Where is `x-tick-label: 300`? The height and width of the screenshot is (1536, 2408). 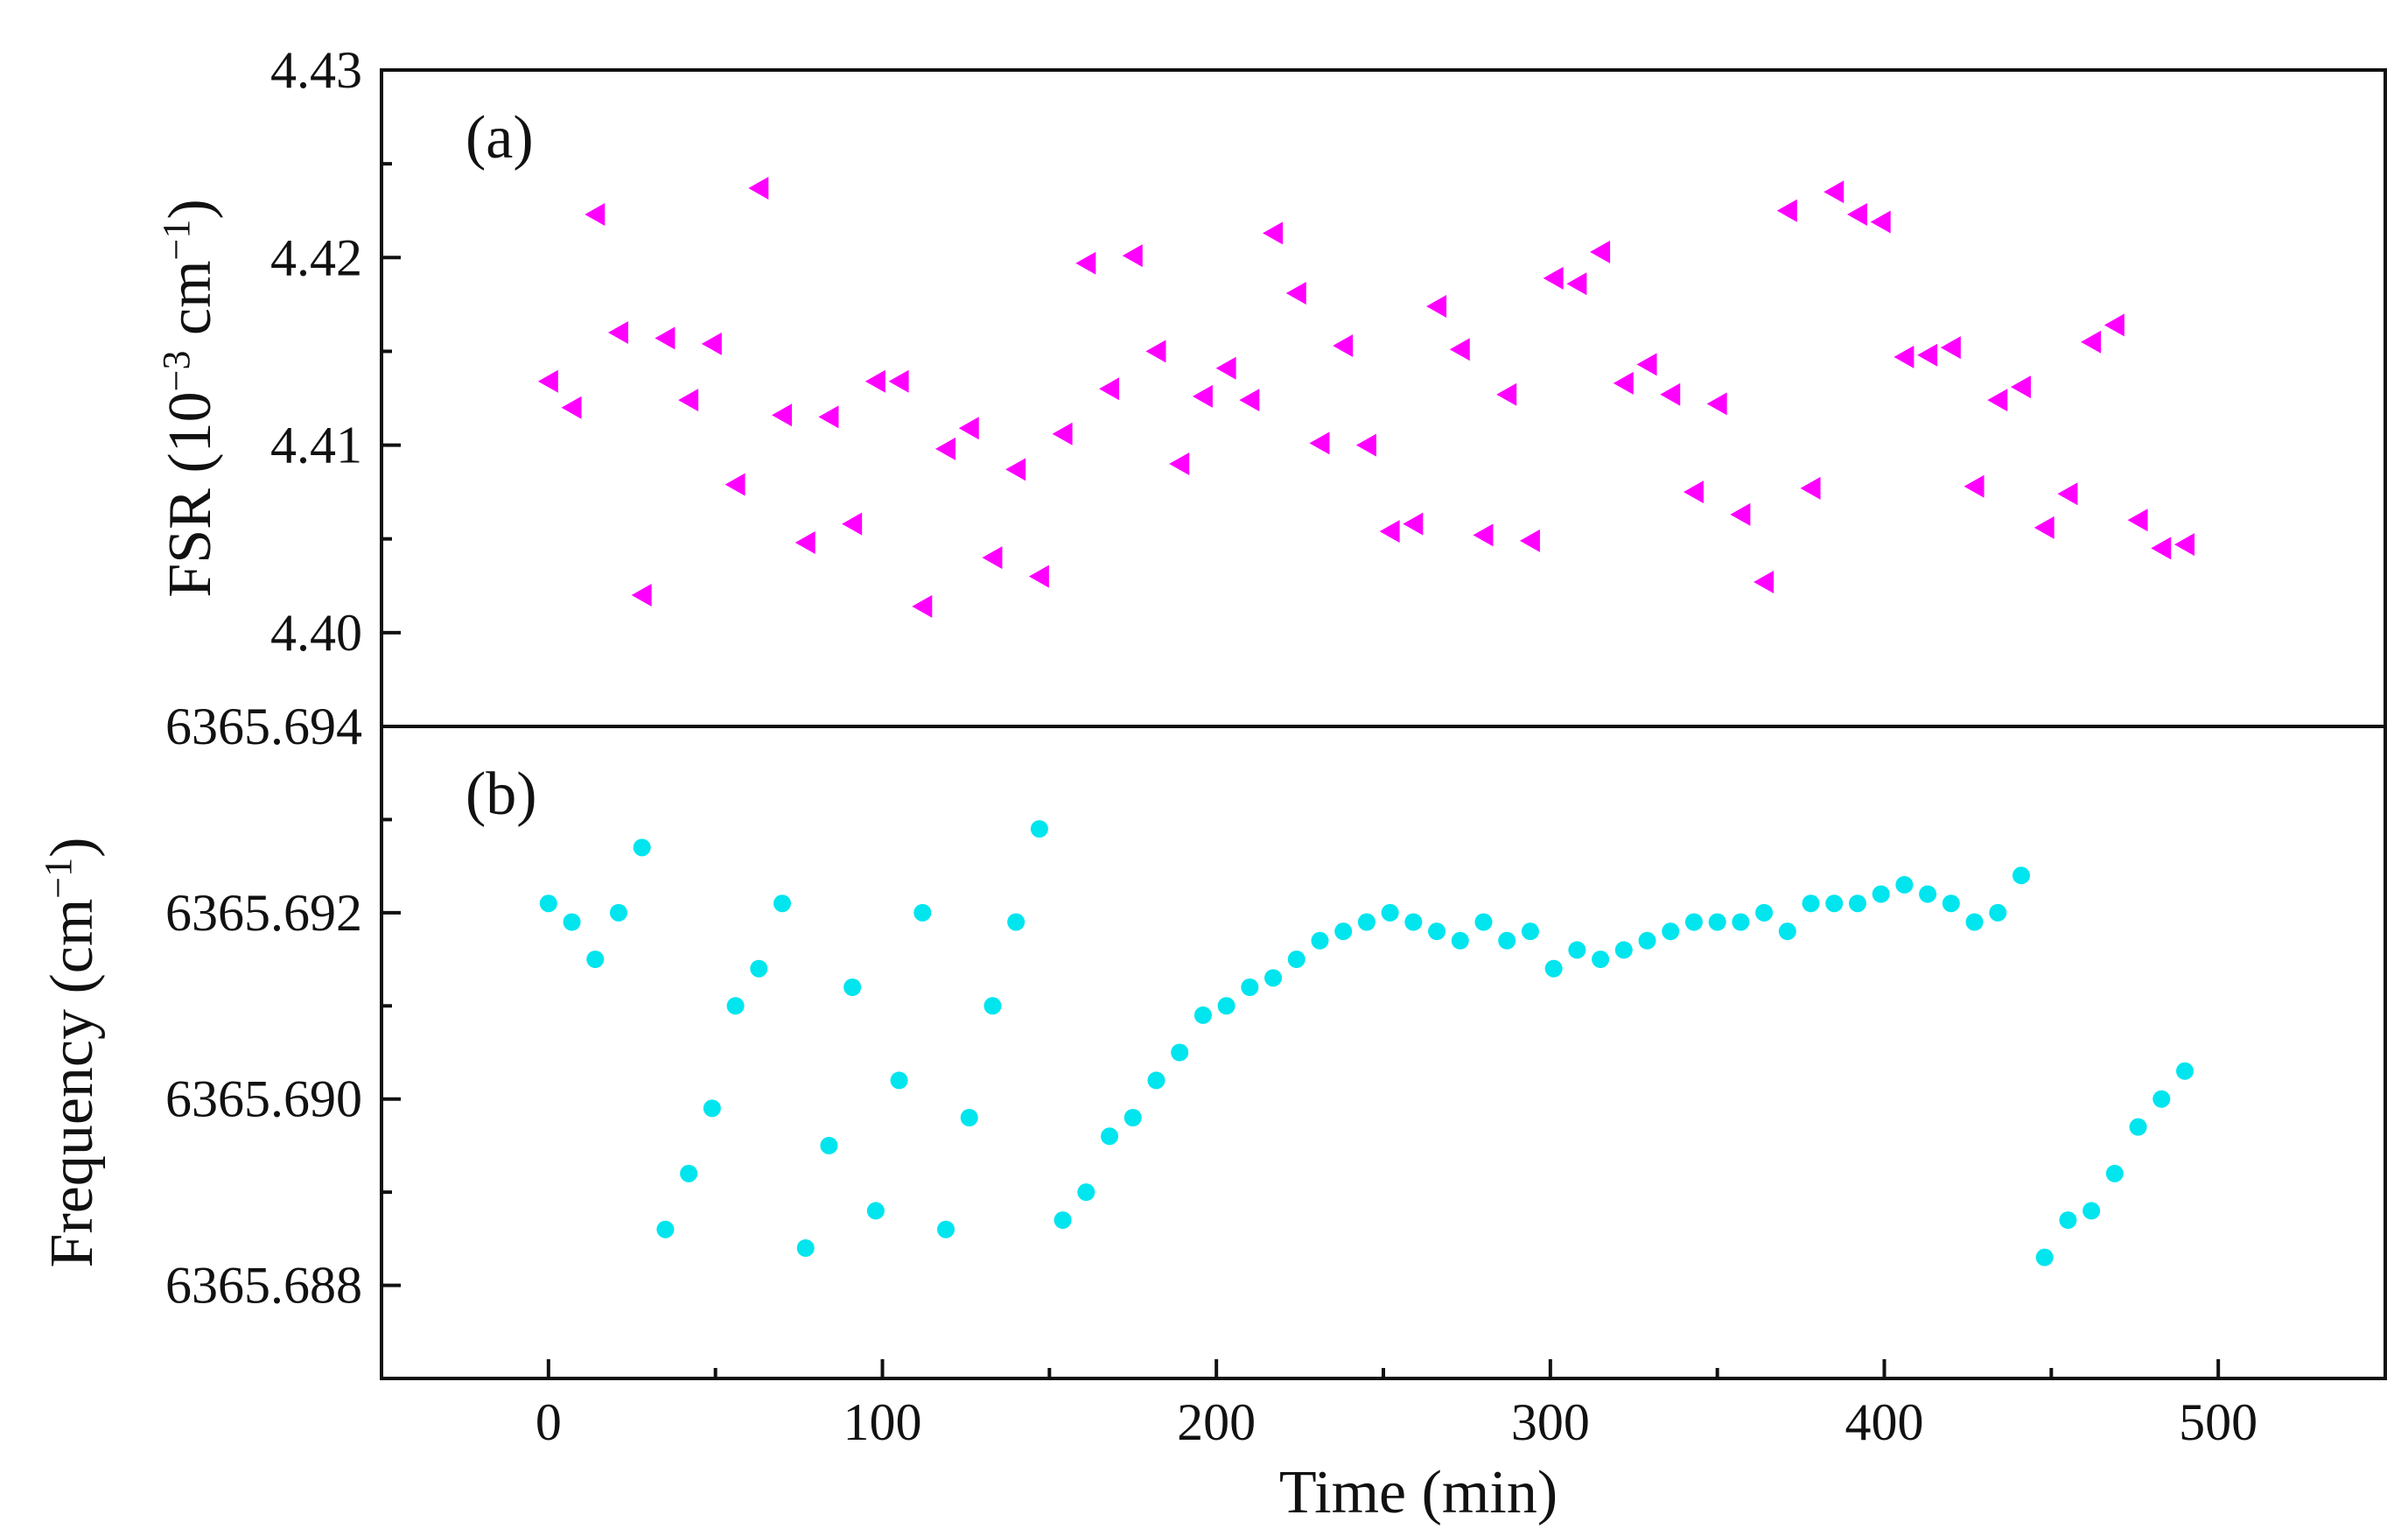 x-tick-label: 300 is located at coordinates (1550, 1422).